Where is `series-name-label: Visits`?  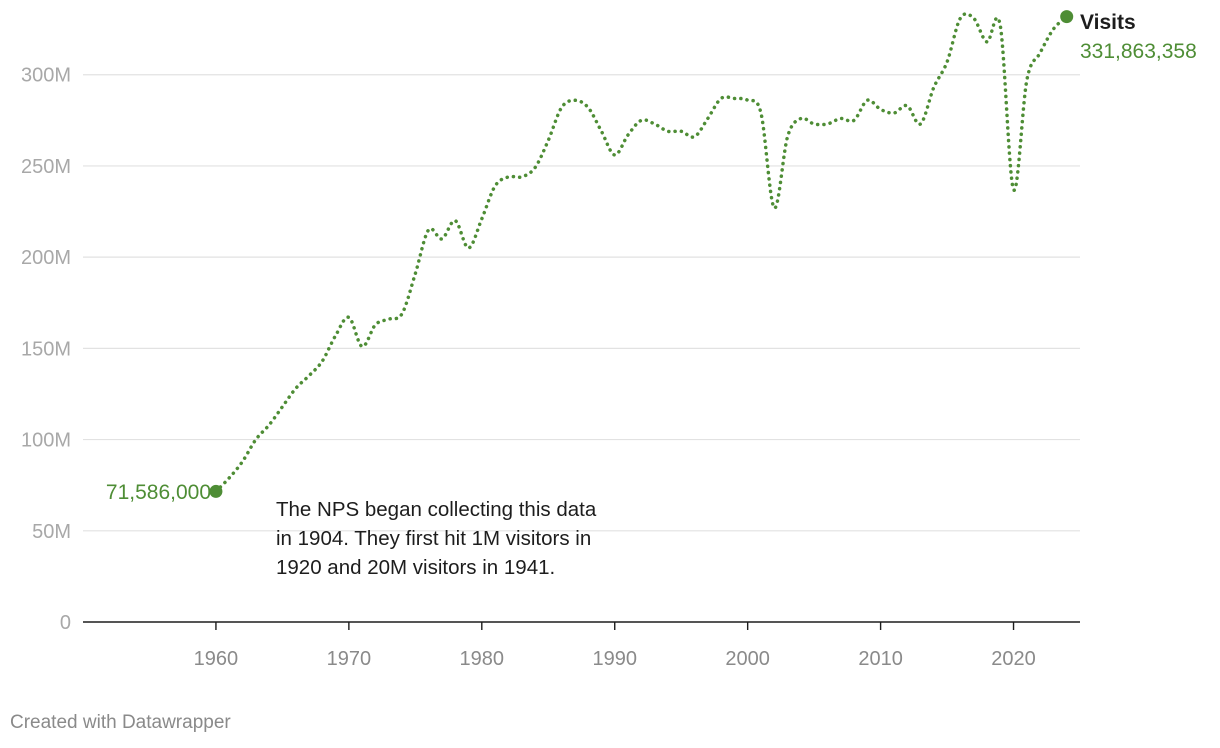
series-name-label: Visits is located at coordinates (1108, 22).